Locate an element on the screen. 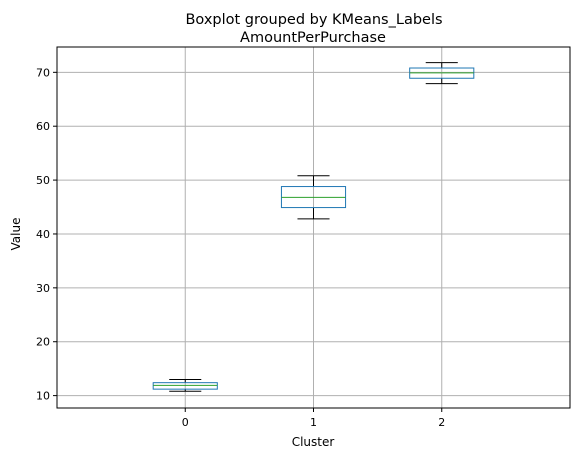 Image resolution: width=578 pixels, height=461 pixels. x-axis-label: Cluster is located at coordinates (313, 442).